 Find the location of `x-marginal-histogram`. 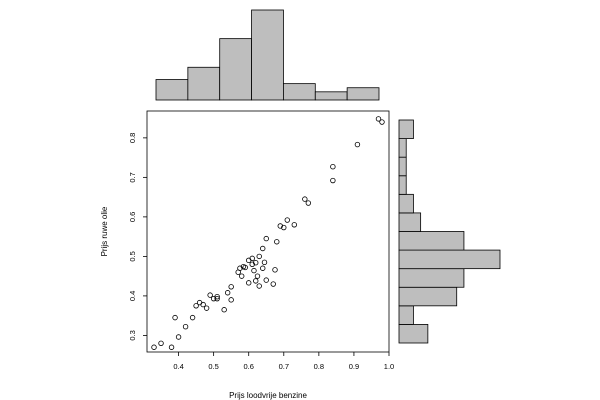

x-marginal-histogram is located at coordinates (267, 55).